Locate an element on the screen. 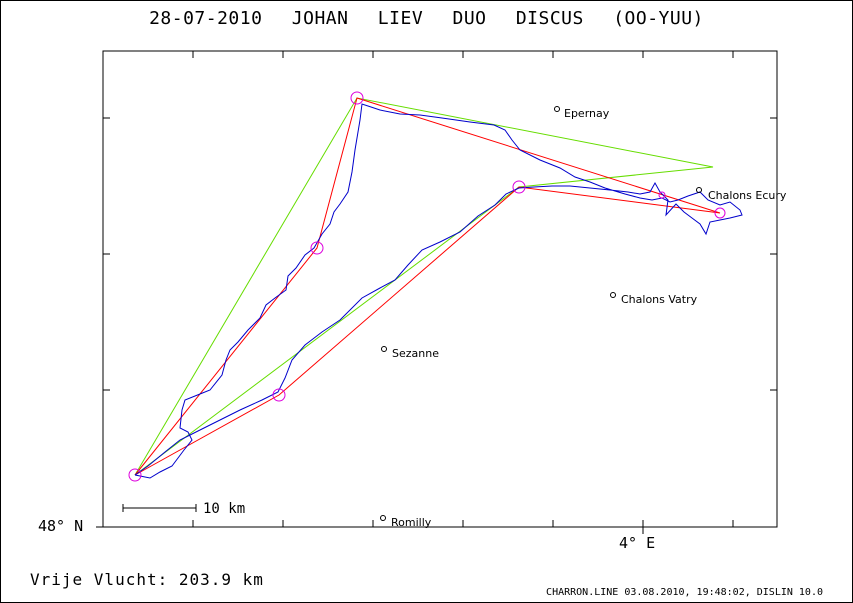 This screenshot has height=603, width=853. place-label: Sezanne is located at coordinates (415, 353).